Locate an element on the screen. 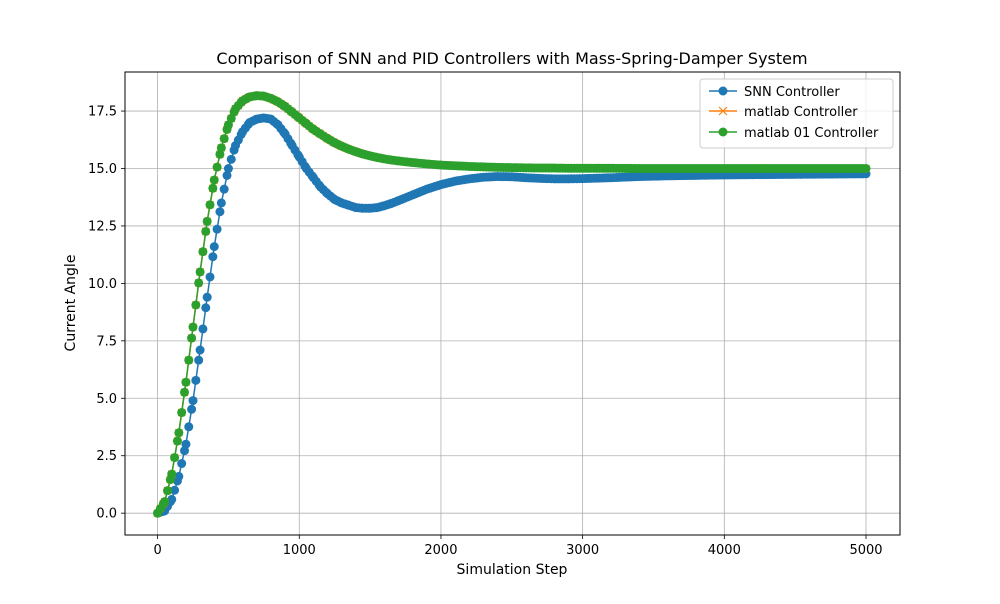 Image resolution: width=1000 pixels, height=604 pixels. x-tick-label: 0 is located at coordinates (157, 550).